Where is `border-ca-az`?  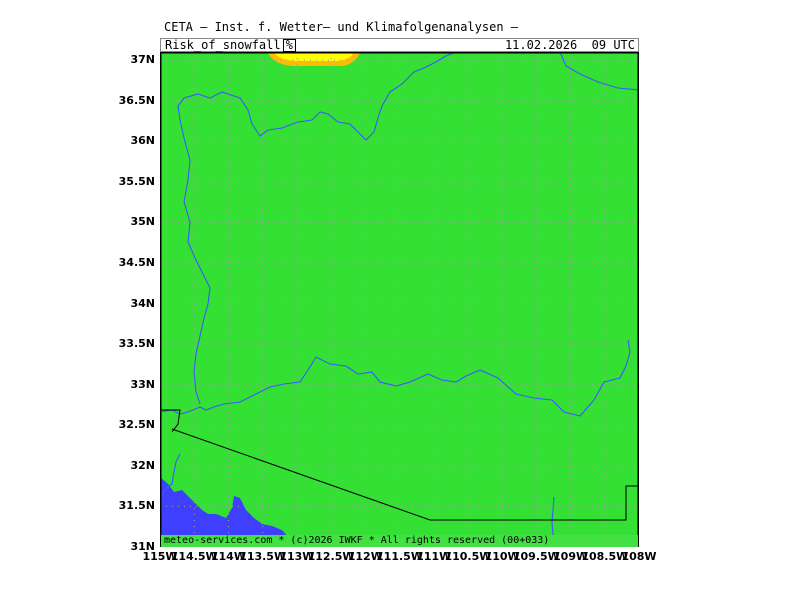 border-ca-az is located at coordinates (170, 421).